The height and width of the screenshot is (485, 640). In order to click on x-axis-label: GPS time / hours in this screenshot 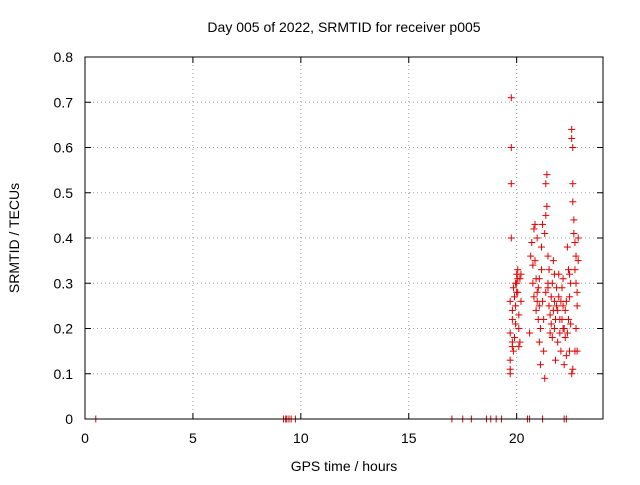, I will do `click(344, 466)`.